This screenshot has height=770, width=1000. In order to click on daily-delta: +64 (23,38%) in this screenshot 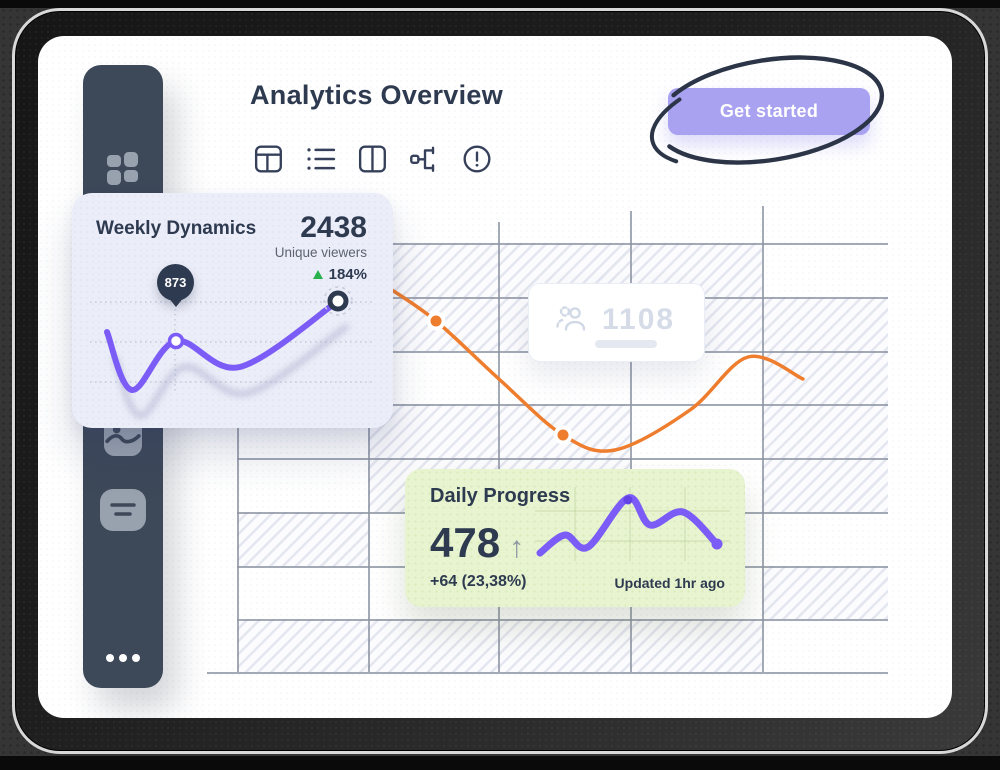, I will do `click(478, 581)`.